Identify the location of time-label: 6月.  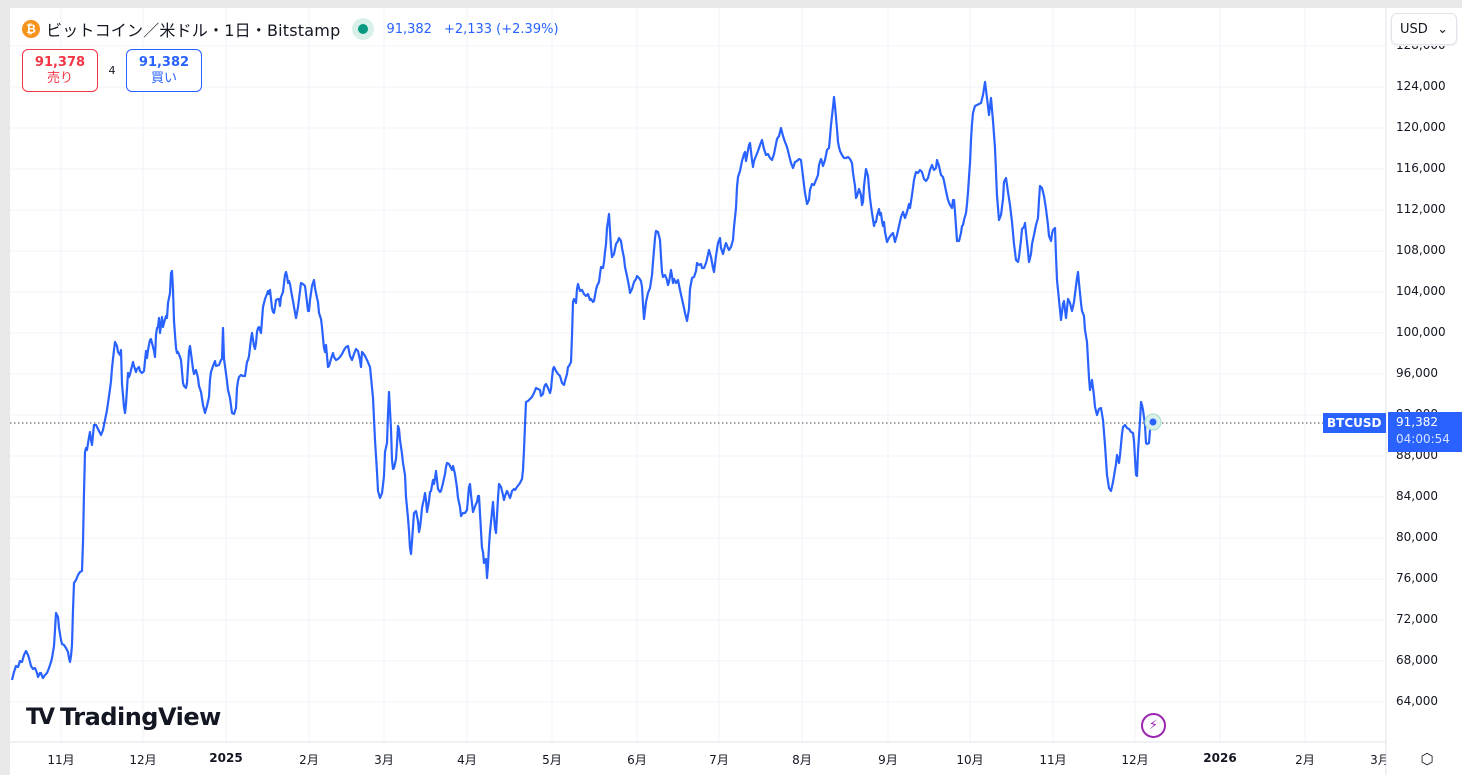
(637, 760).